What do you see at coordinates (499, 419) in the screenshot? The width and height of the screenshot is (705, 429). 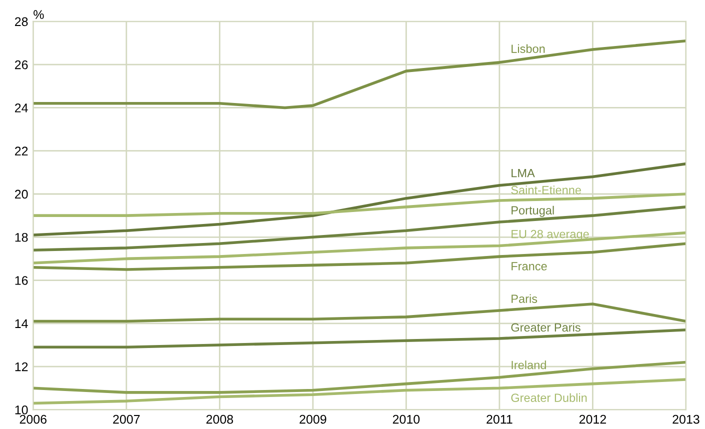 I see `x-tick-label: 2011` at bounding box center [499, 419].